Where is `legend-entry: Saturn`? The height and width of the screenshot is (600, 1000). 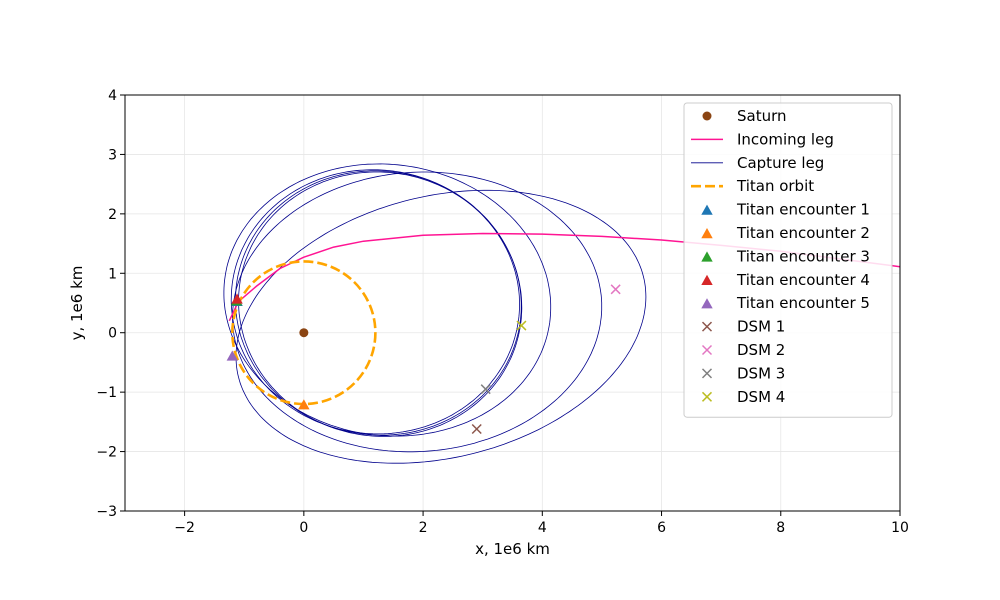
legend-entry: Saturn is located at coordinates (744, 116).